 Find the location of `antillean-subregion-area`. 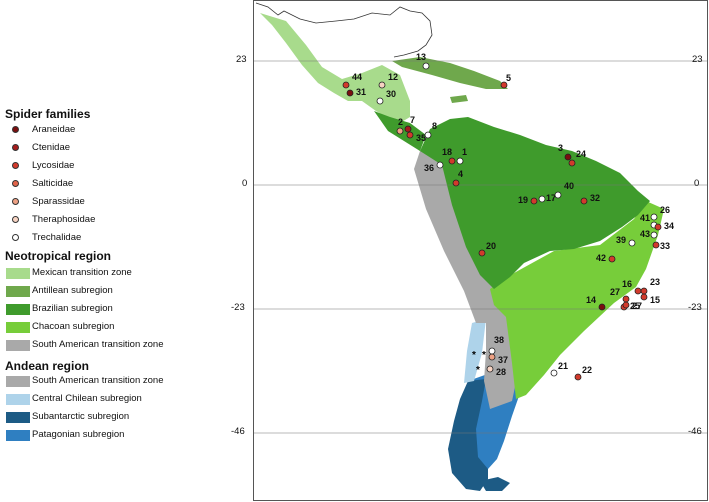

antillean-subregion-area is located at coordinates (450, 73).